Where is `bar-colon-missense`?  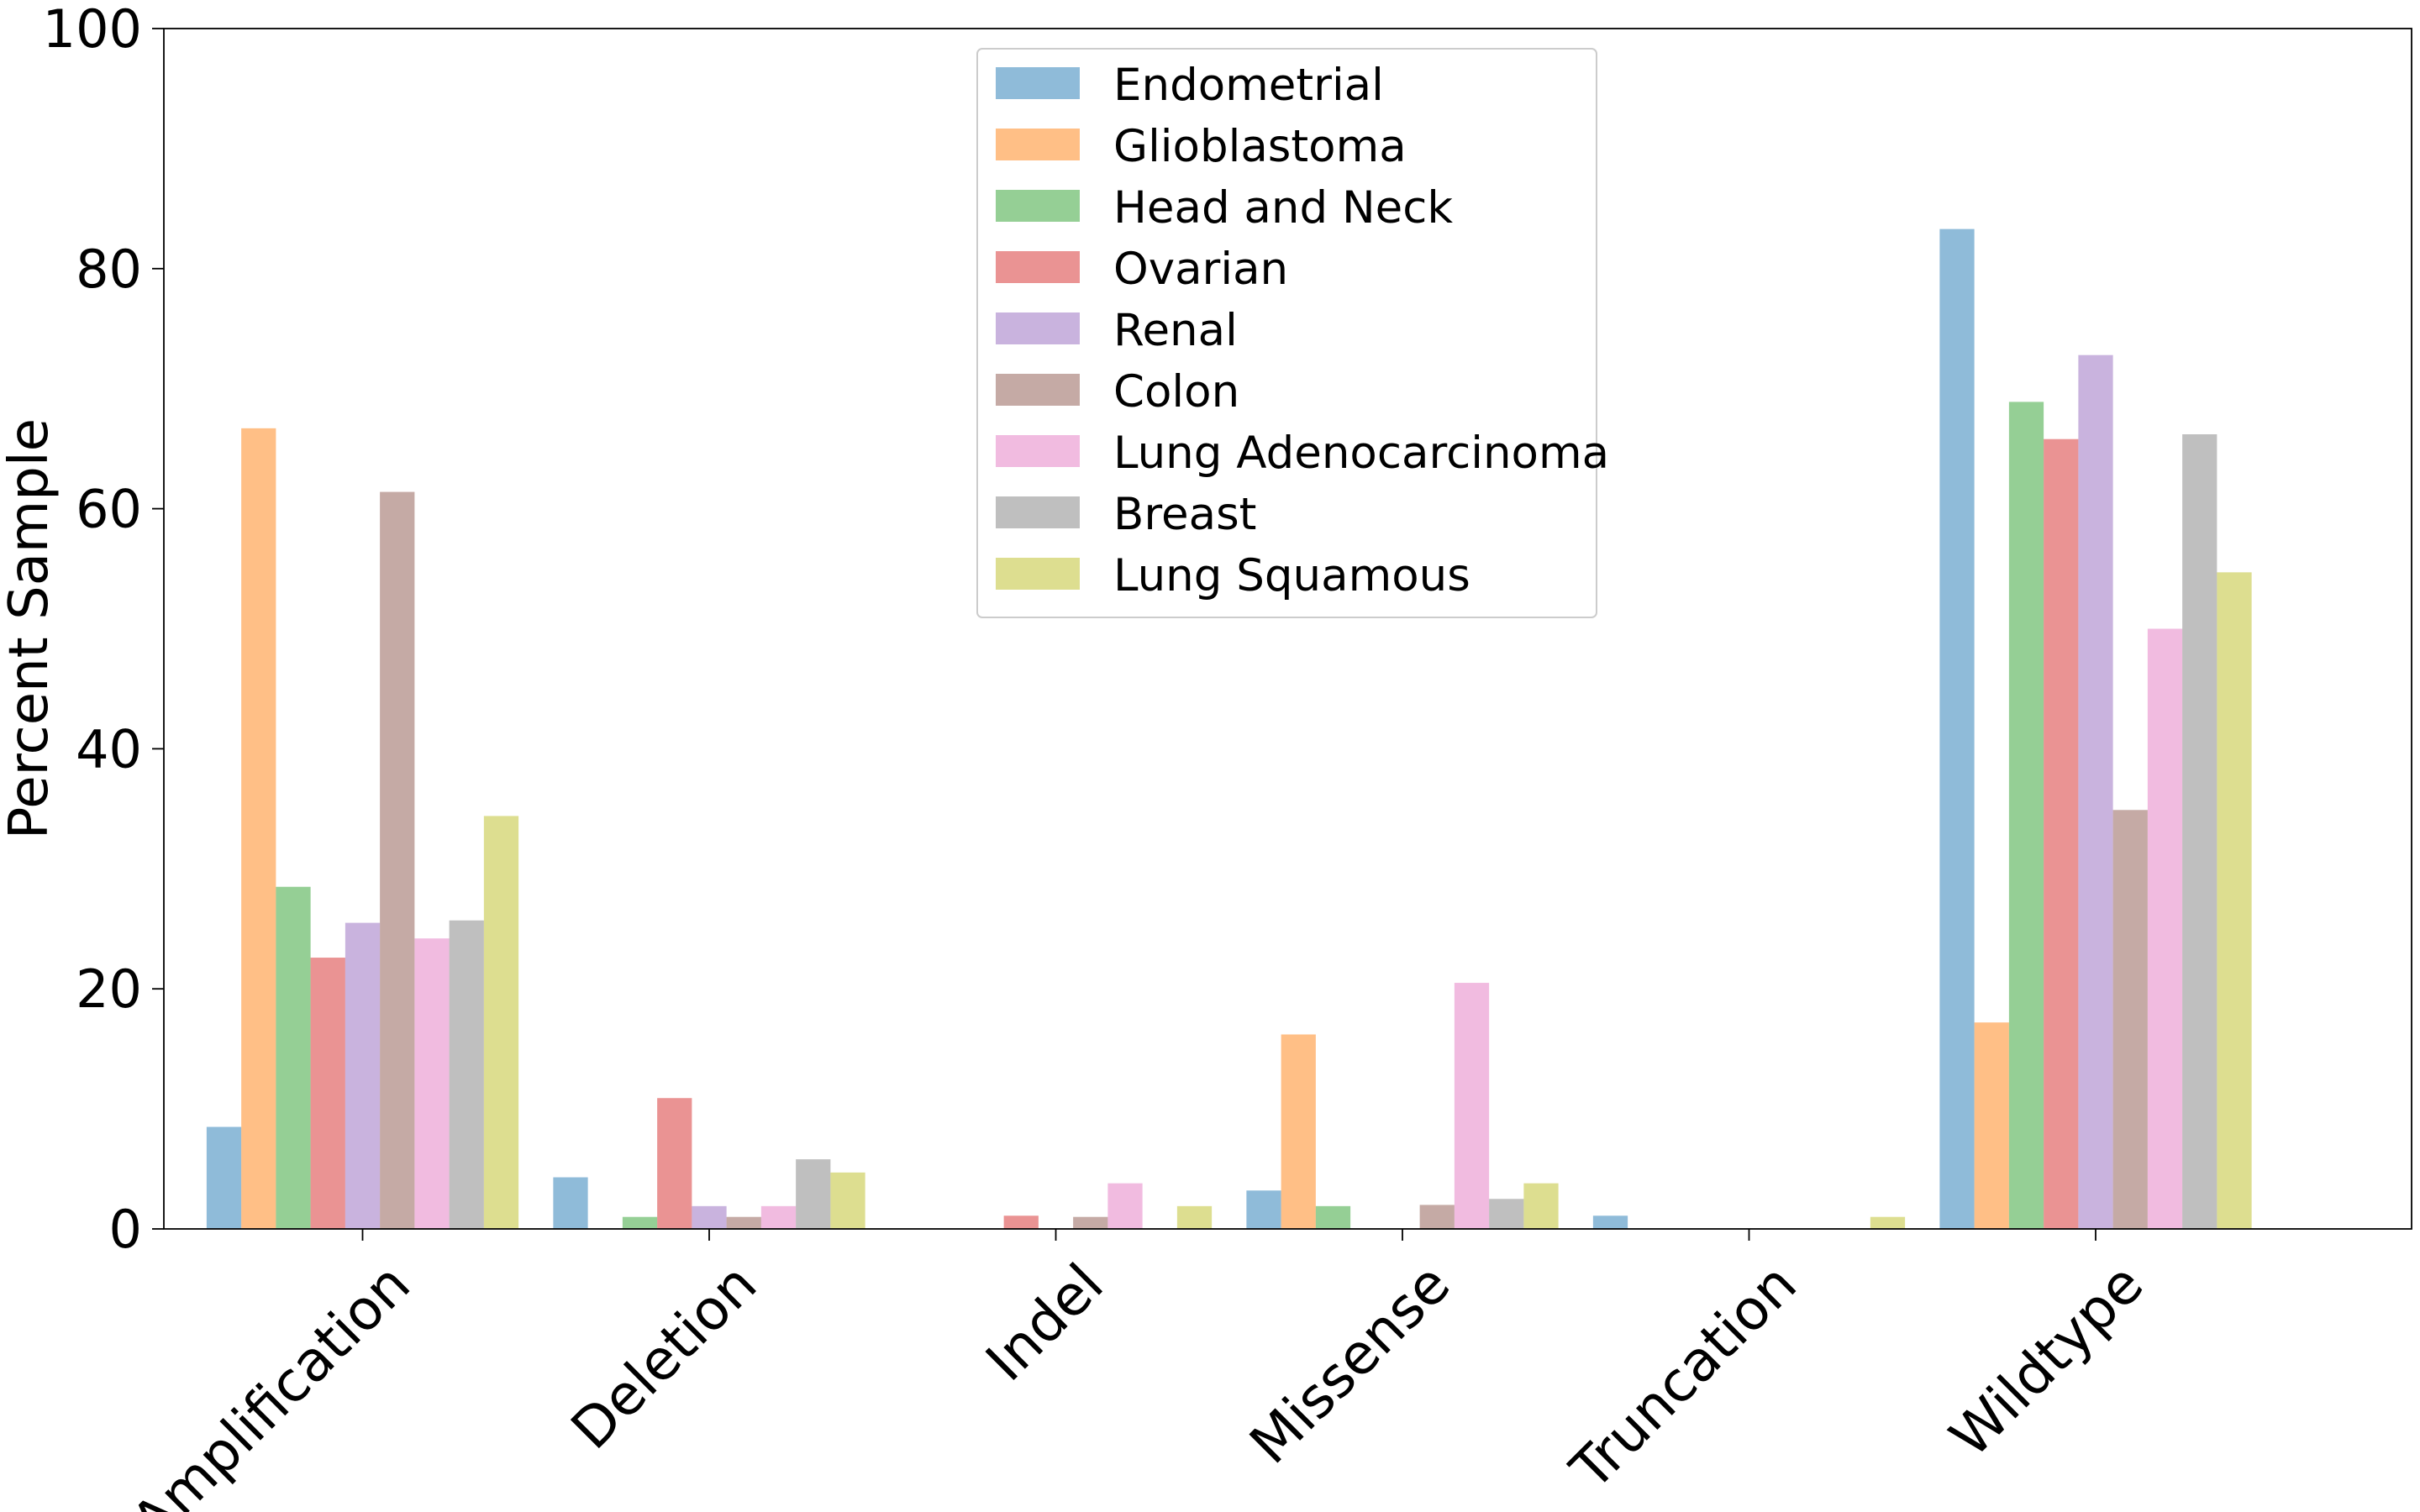
bar-colon-missense is located at coordinates (1437, 1217).